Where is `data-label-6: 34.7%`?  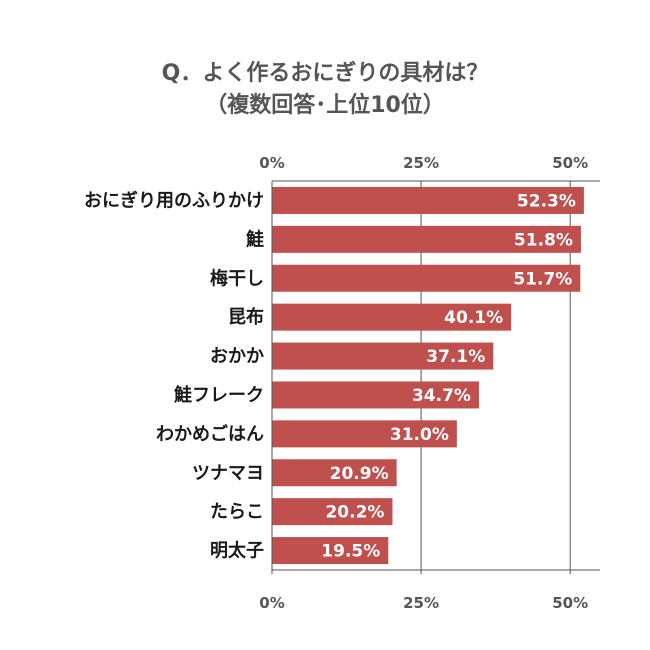
data-label-6: 34.7% is located at coordinates (441, 396).